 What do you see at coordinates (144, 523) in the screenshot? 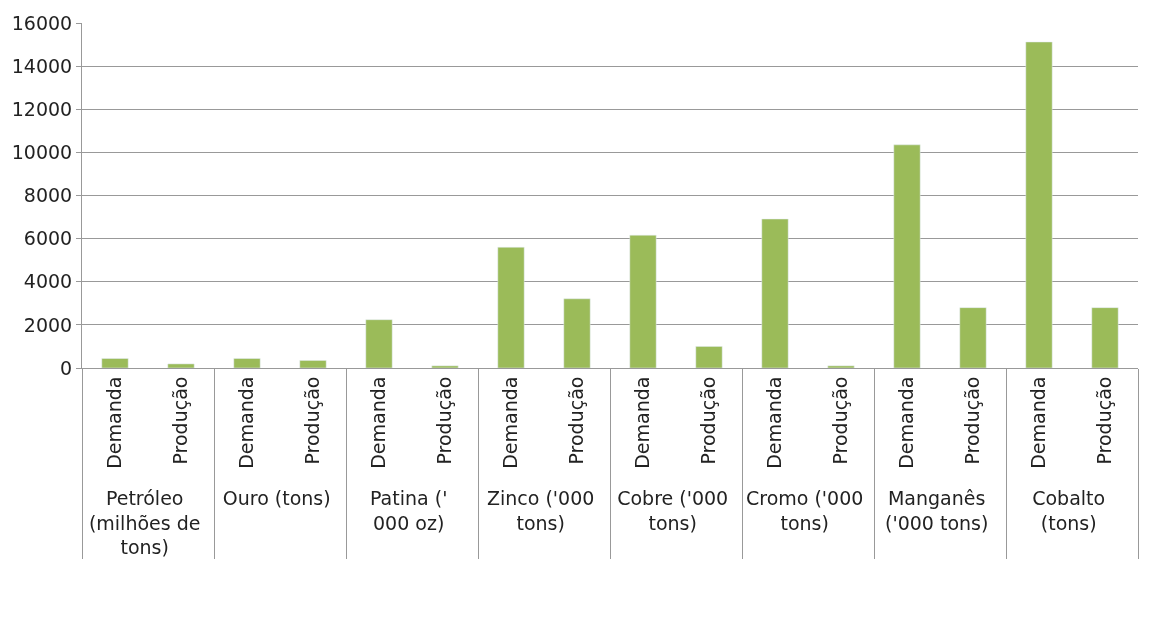
I see `x-tick-label: Petróleo (milhões de tons)` at bounding box center [144, 523].